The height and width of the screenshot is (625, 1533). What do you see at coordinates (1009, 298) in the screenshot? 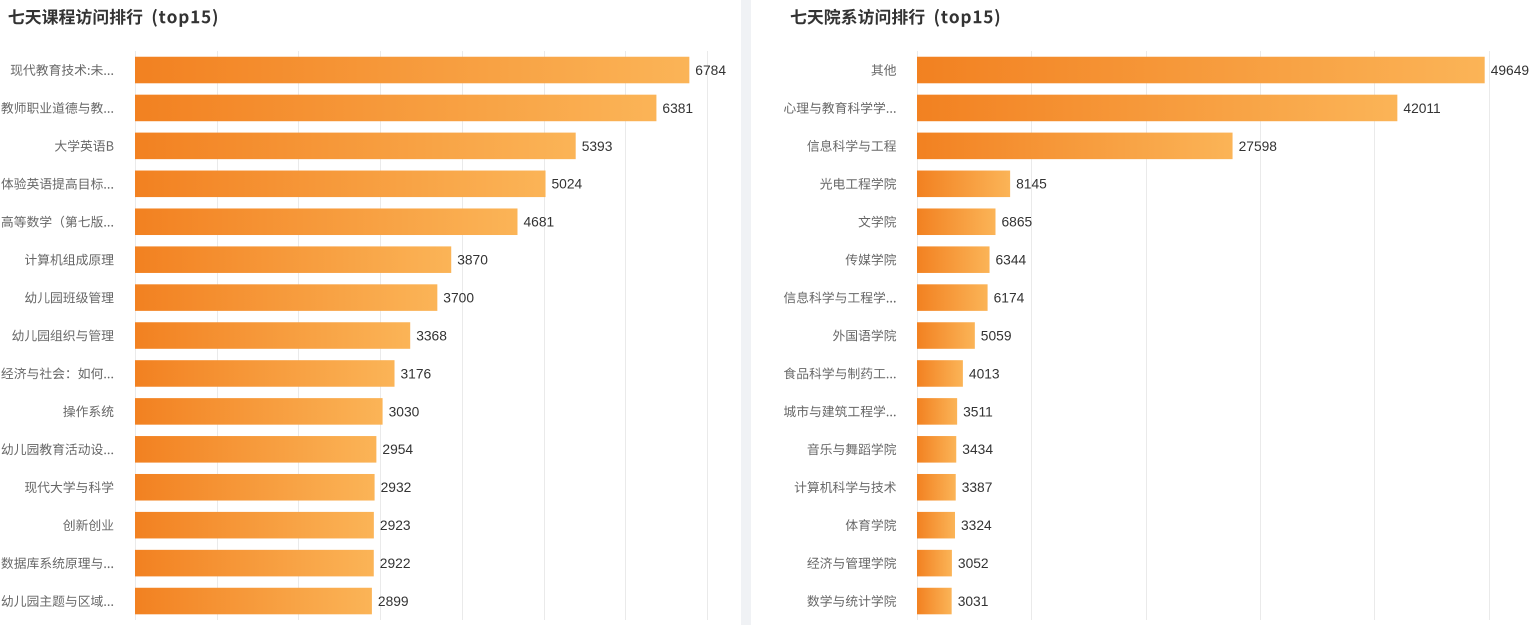
I see `svg-text: 6174` at bounding box center [1009, 298].